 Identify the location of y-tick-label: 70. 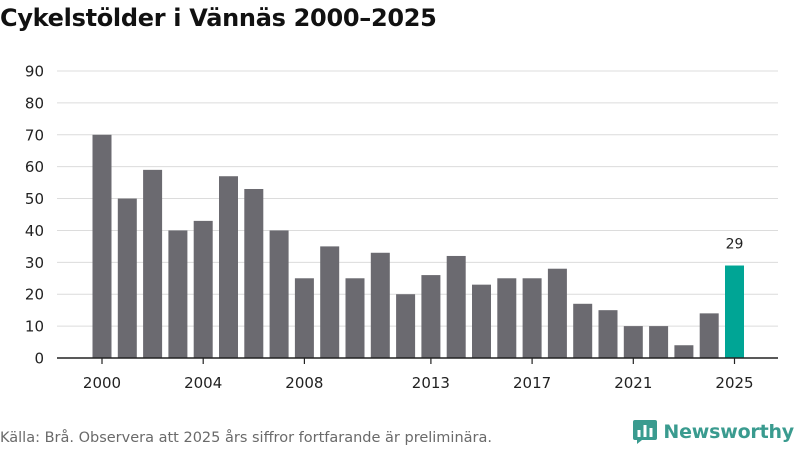
(34, 135).